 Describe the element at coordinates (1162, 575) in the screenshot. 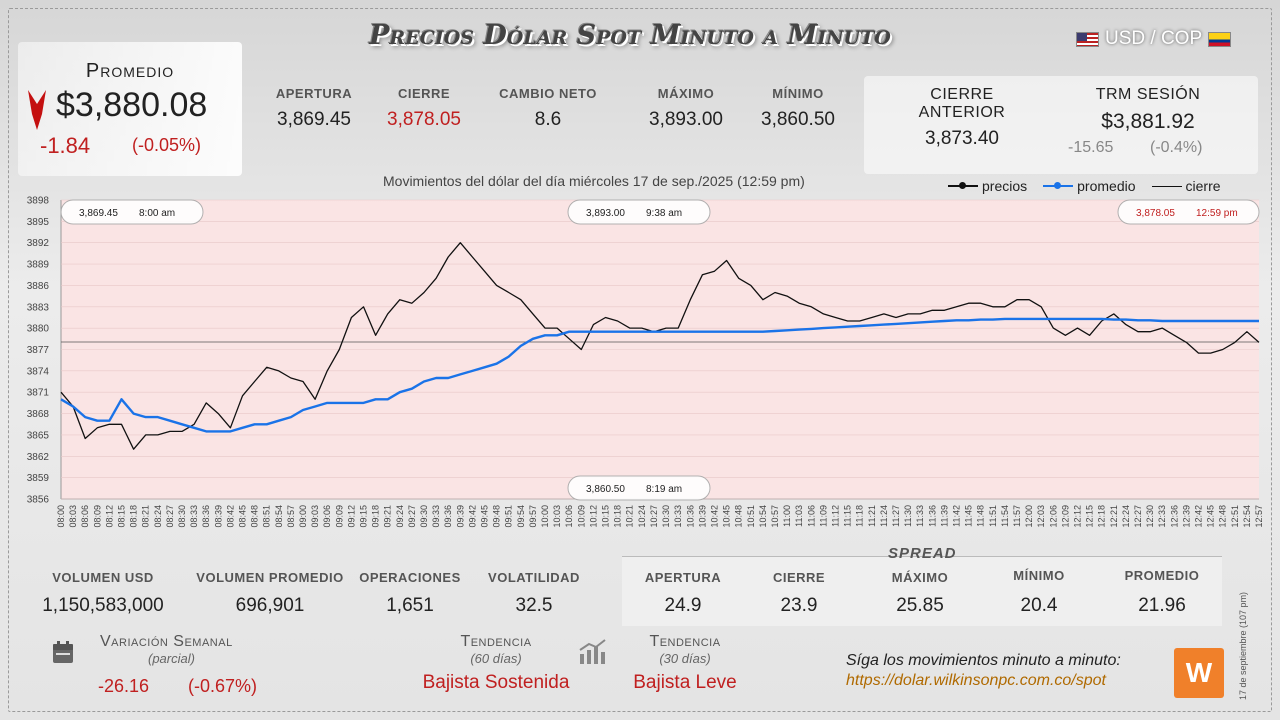

I see `stat-label: PROMEDIO` at that location.